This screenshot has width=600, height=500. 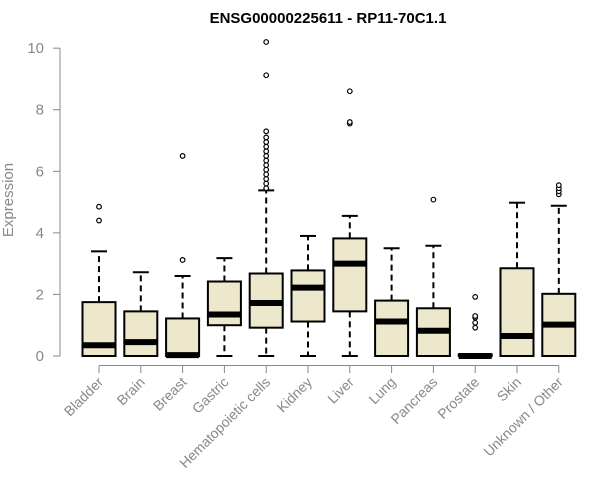 What do you see at coordinates (35, 48) in the screenshot?
I see `y-tick-label: 10` at bounding box center [35, 48].